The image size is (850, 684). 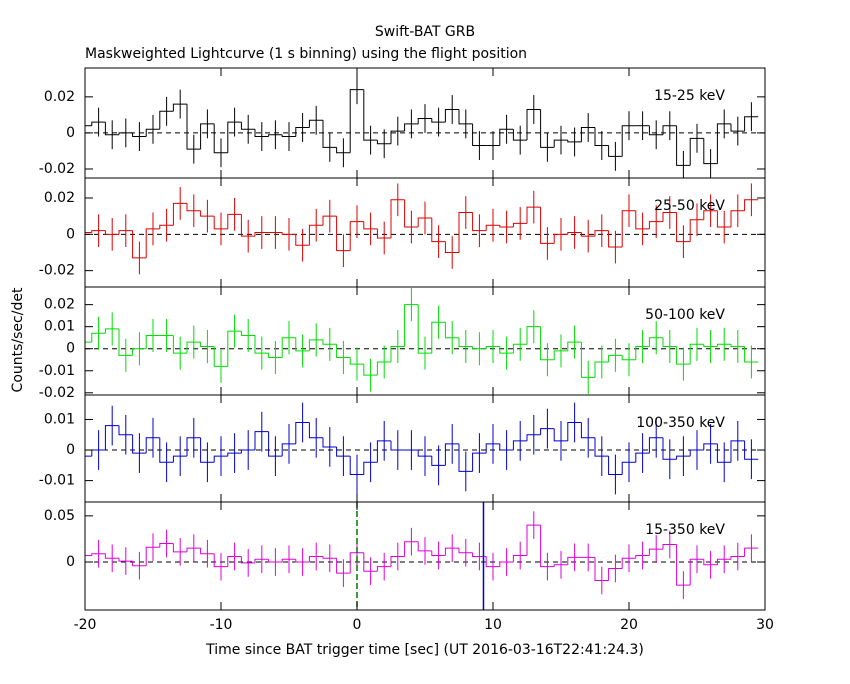 I want to click on y-tick-label: 0.01, so click(x=59, y=419).